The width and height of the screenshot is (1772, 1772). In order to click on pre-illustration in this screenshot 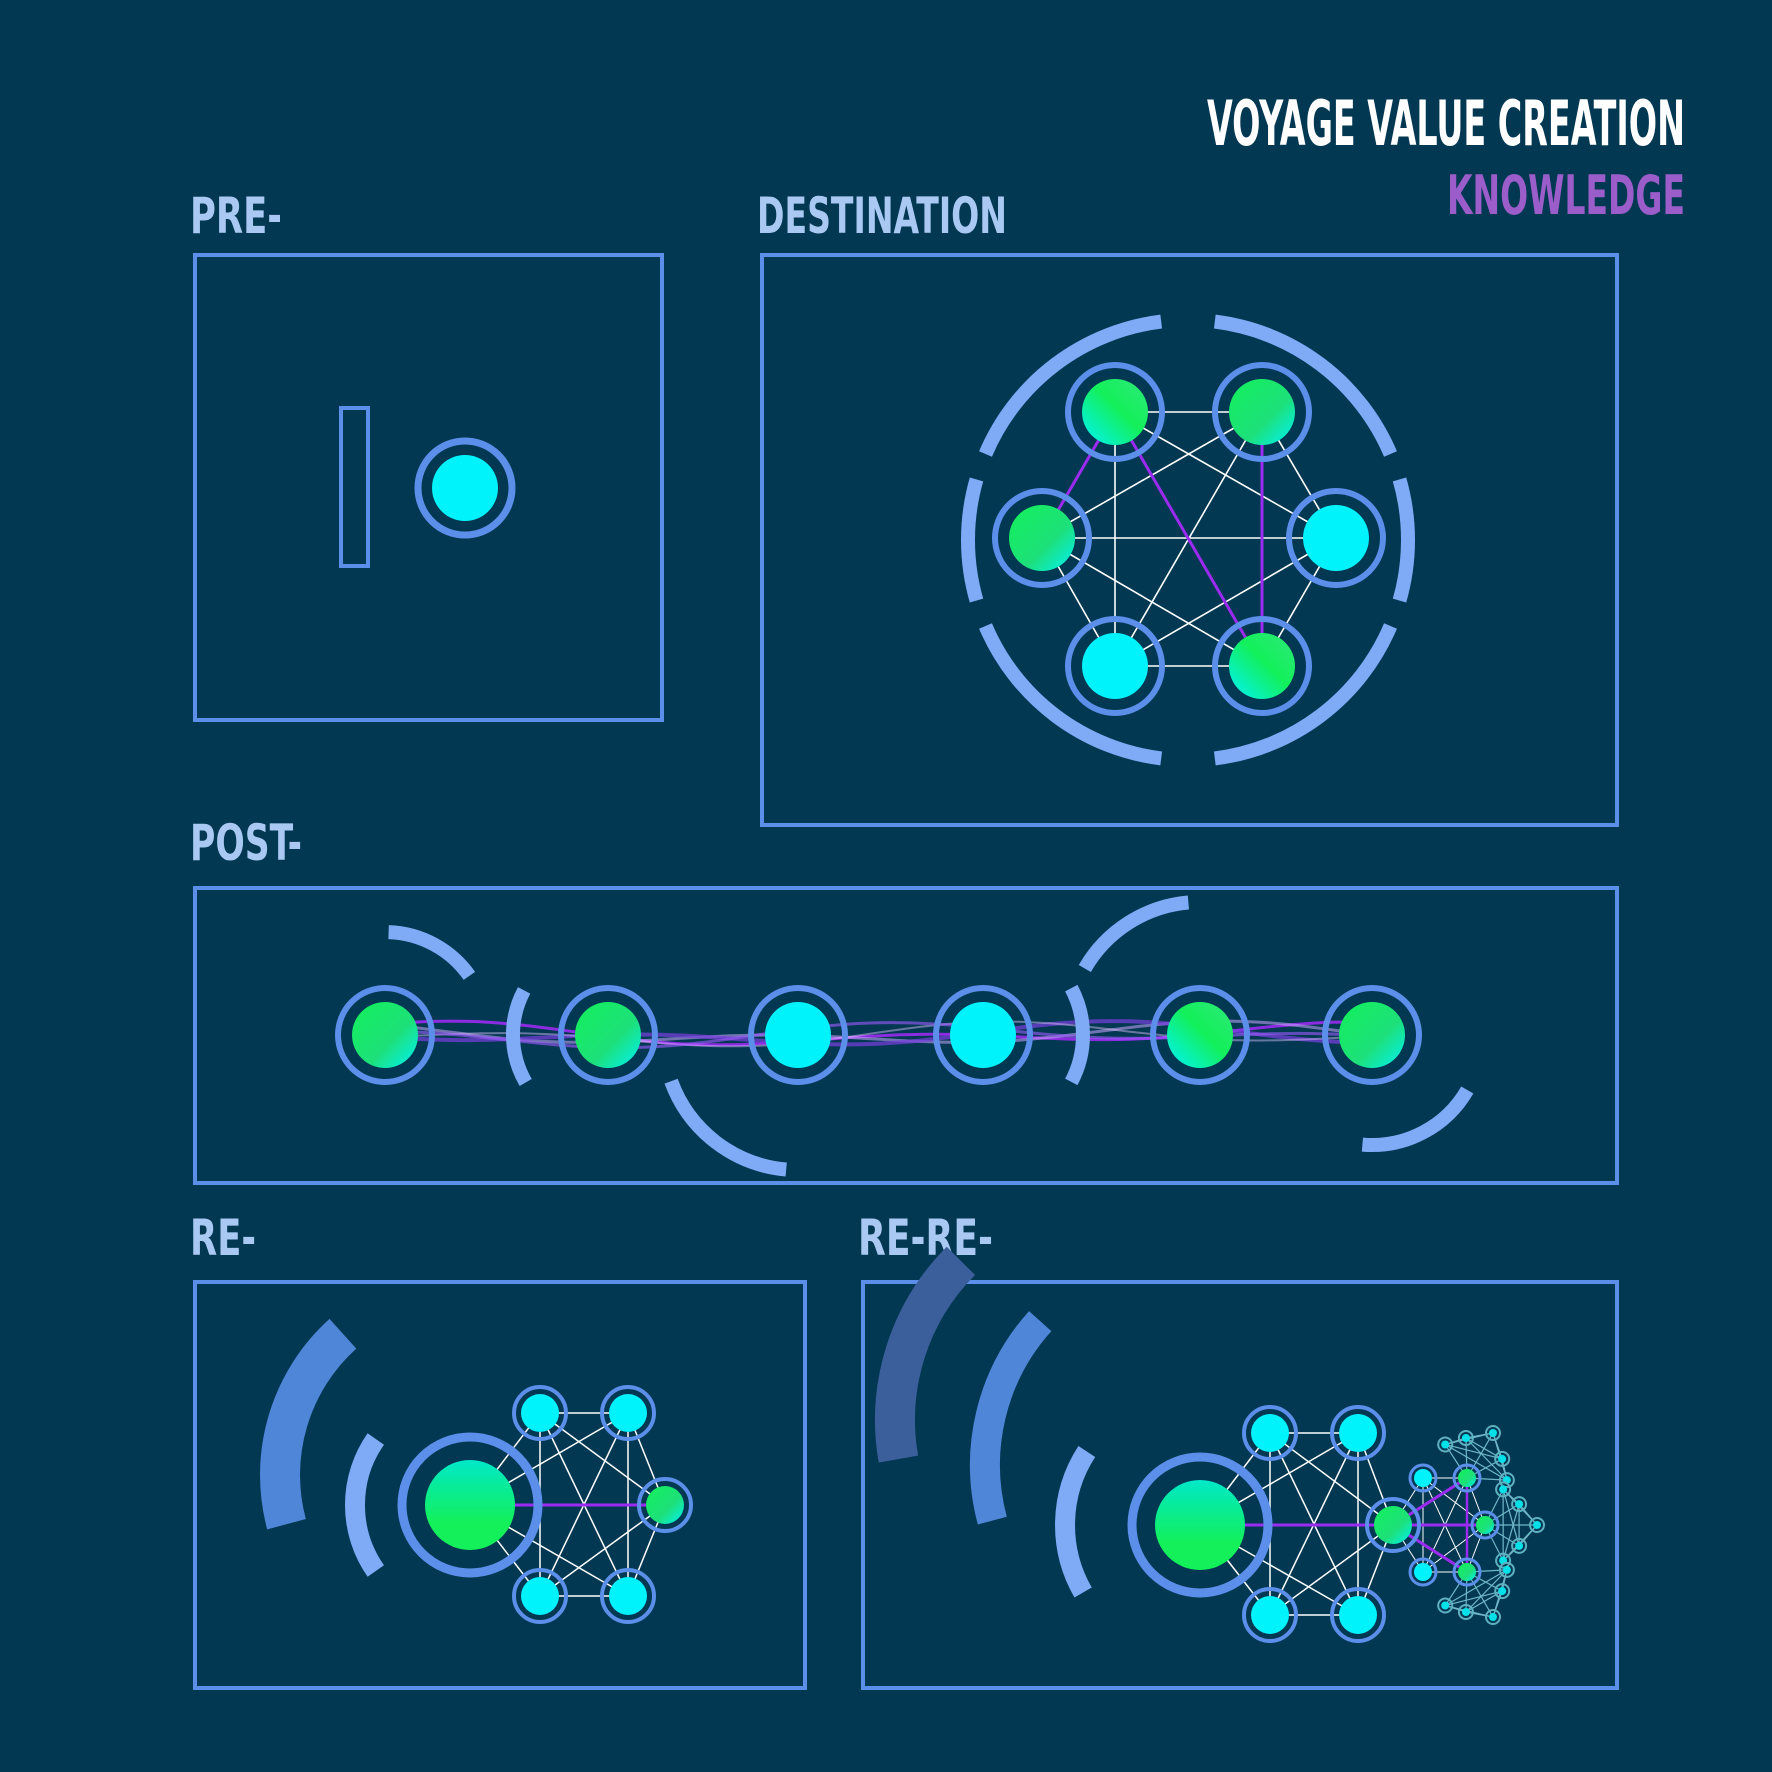, I will do `click(427, 487)`.